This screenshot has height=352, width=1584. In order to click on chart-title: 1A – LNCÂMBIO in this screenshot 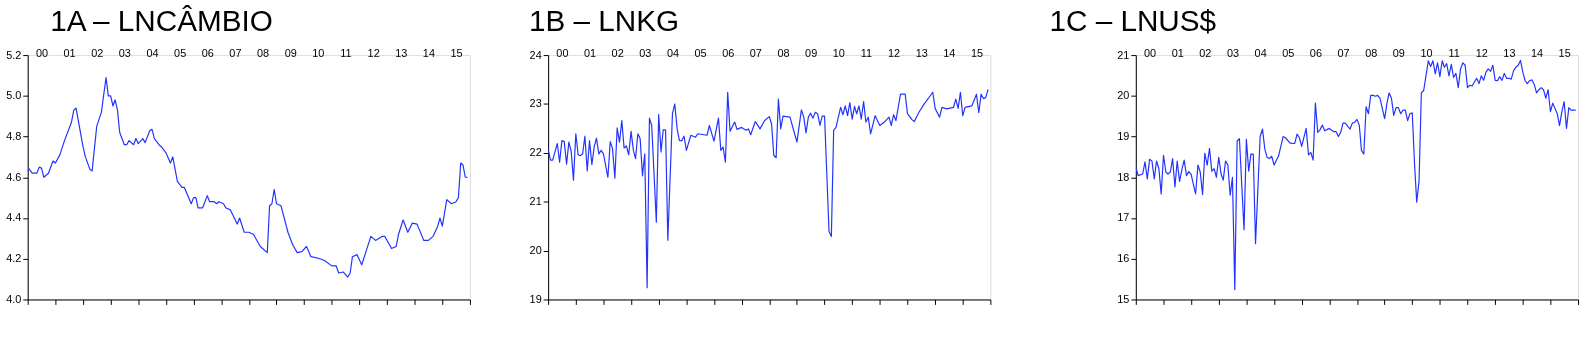, I will do `click(161, 21)`.